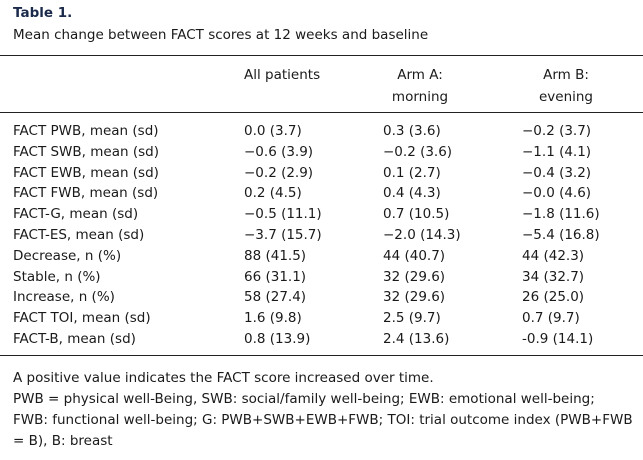 This screenshot has height=460, width=643. What do you see at coordinates (79, 235) in the screenshot?
I see `row-label: FACT-ES, mean (sd)` at bounding box center [79, 235].